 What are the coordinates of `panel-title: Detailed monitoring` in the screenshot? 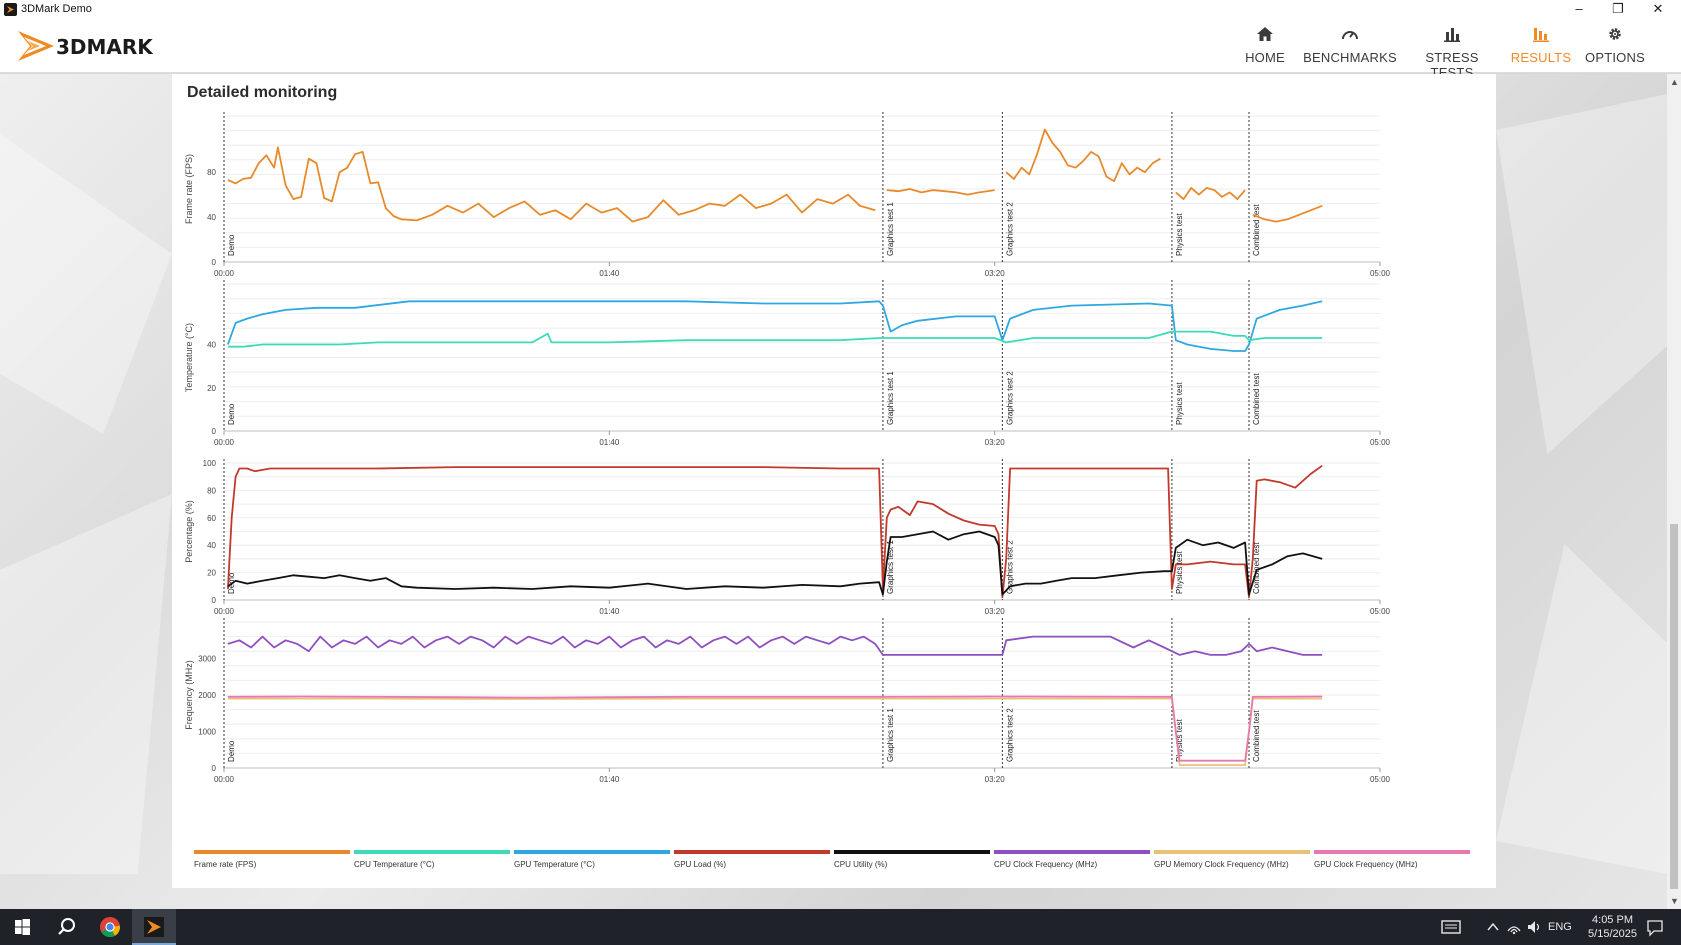 It's located at (262, 92).